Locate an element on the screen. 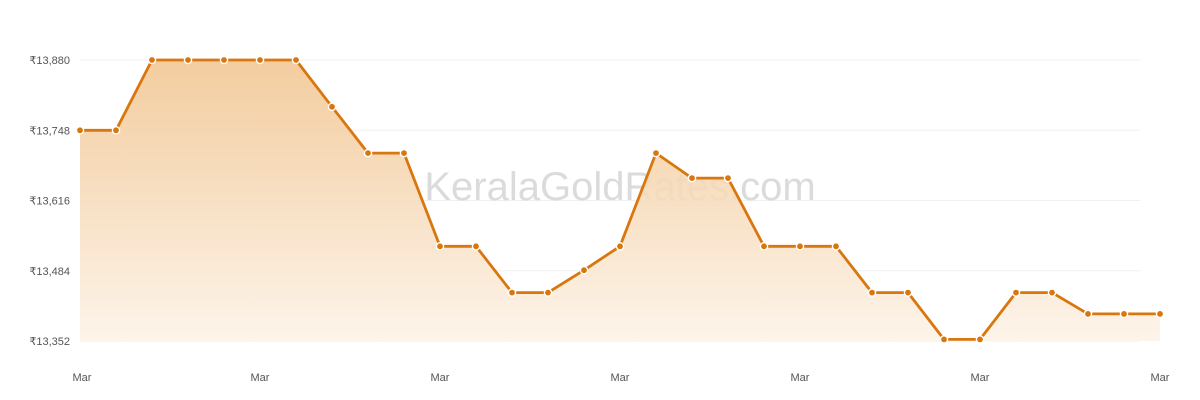 The height and width of the screenshot is (400, 1200). y-axis: ₹13,880 ₹13,748 ₹13,616 ₹13,484 ₹13,352 is located at coordinates (49, 201).